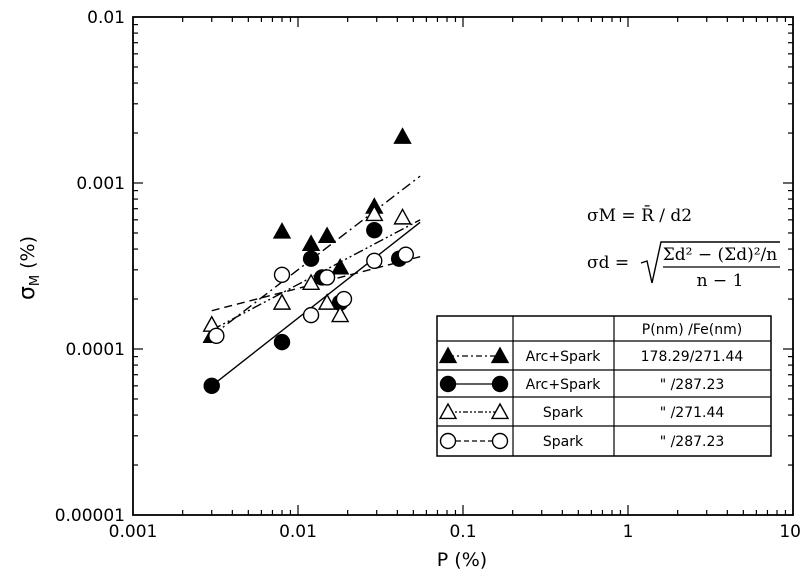  I want to click on y-tick-labels: 0.00001 0.0001 0.001 0.01, so click(90, 267).